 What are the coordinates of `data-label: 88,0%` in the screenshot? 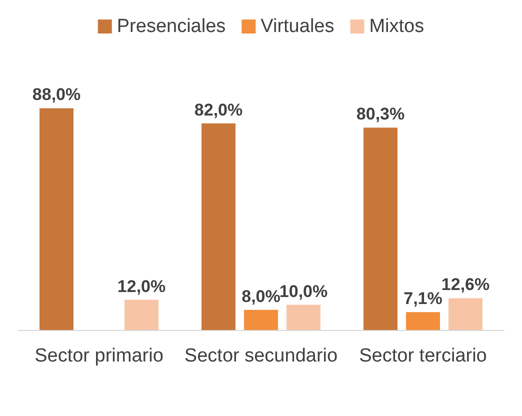 It's located at (56, 94).